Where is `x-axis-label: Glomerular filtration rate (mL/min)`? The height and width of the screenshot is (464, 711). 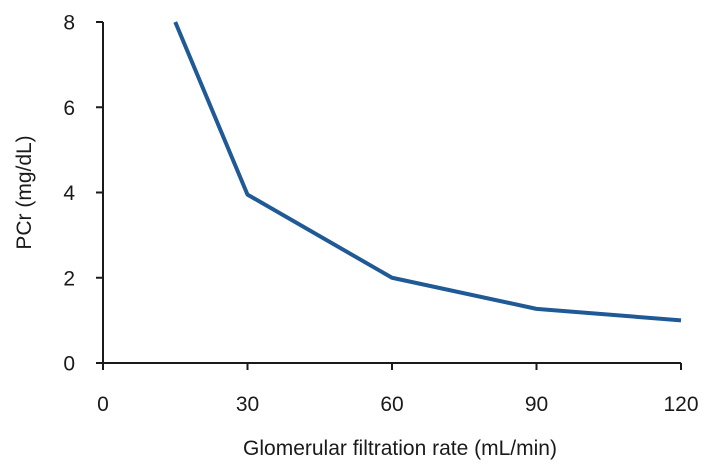 x-axis-label: Glomerular filtration rate (mL/min) is located at coordinates (400, 448).